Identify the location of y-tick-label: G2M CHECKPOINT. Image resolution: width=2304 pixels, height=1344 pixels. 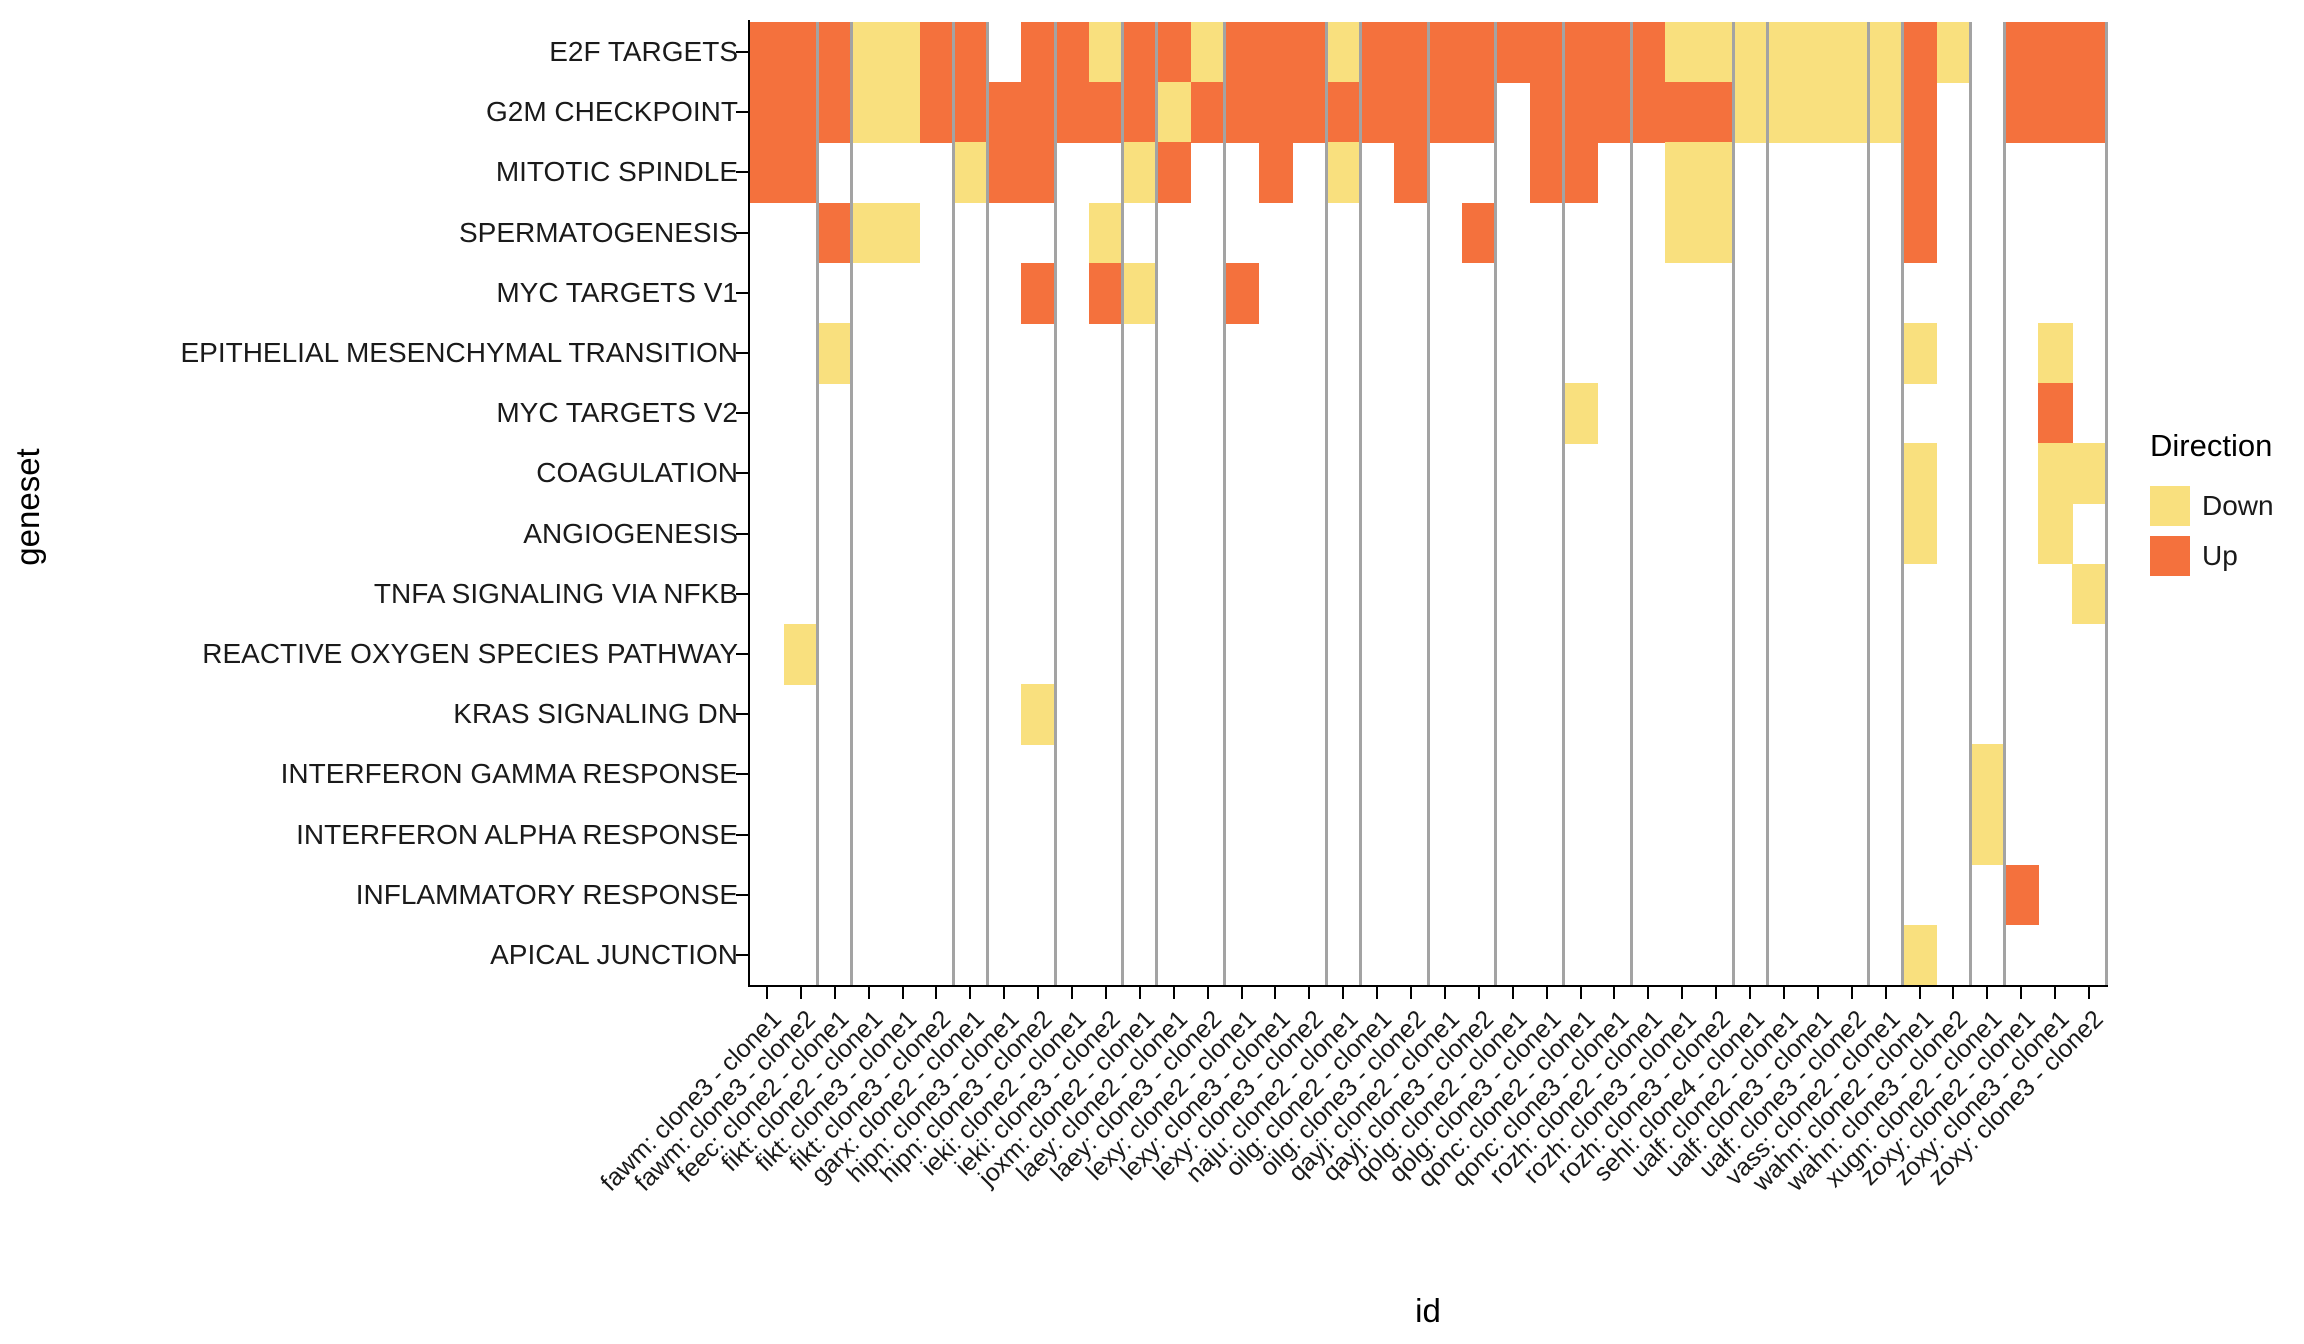
(611, 112).